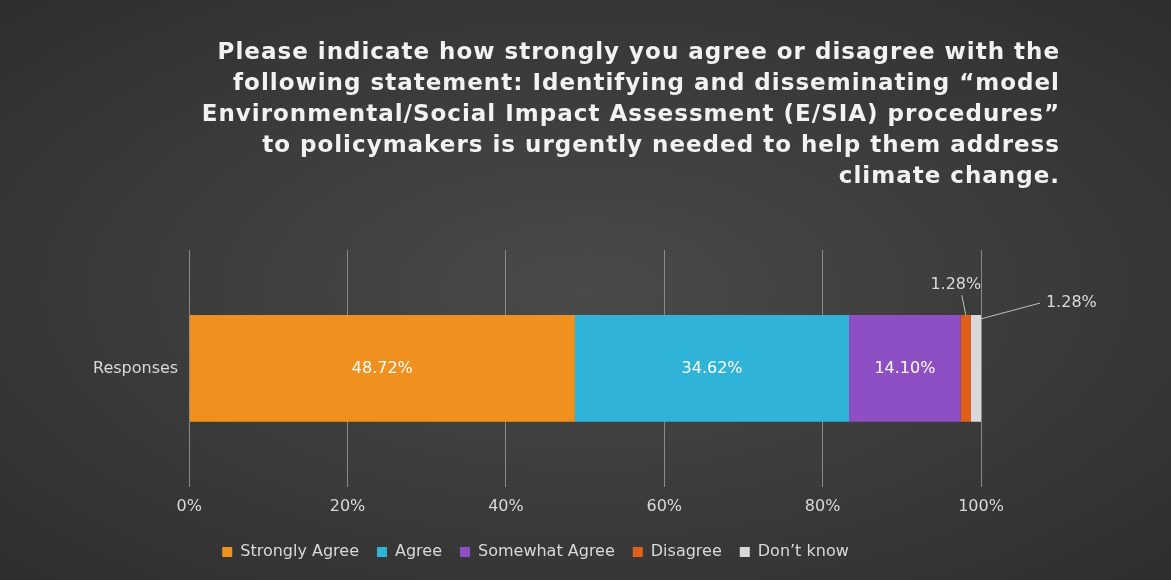 The height and width of the screenshot is (580, 1171). I want to click on x-tick-label: 100%, so click(981, 505).